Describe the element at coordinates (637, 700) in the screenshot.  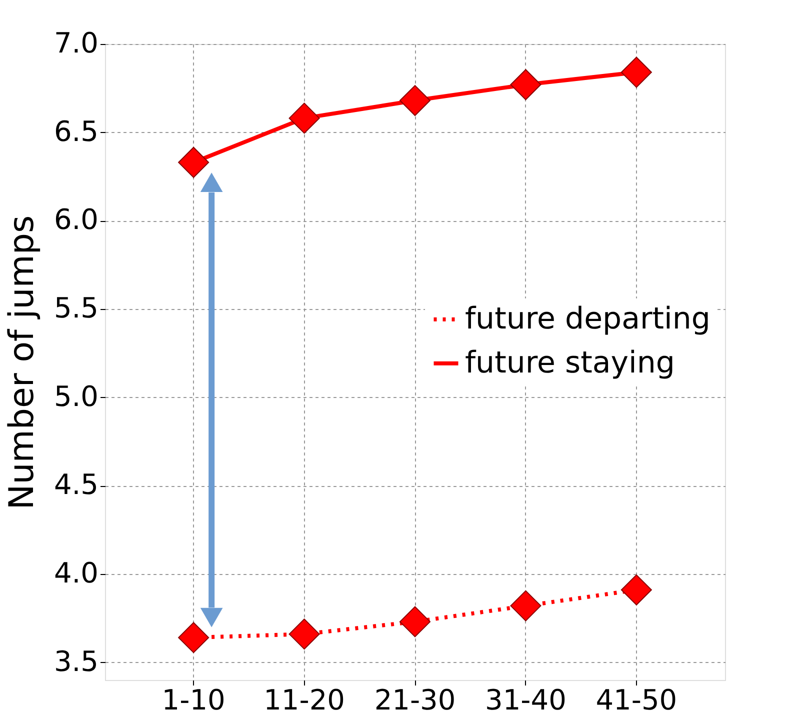
I see `x-tick-label: 41-50` at that location.